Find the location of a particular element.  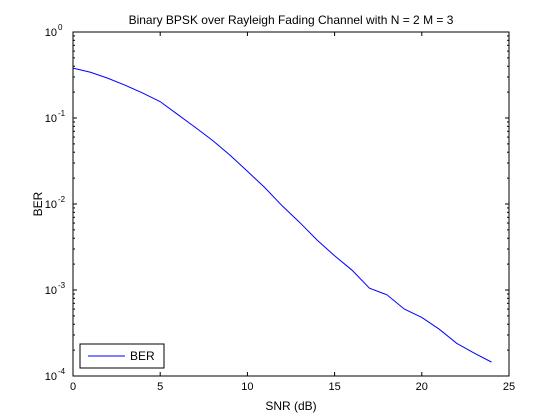

x-tick-label: 25 is located at coordinates (509, 387).